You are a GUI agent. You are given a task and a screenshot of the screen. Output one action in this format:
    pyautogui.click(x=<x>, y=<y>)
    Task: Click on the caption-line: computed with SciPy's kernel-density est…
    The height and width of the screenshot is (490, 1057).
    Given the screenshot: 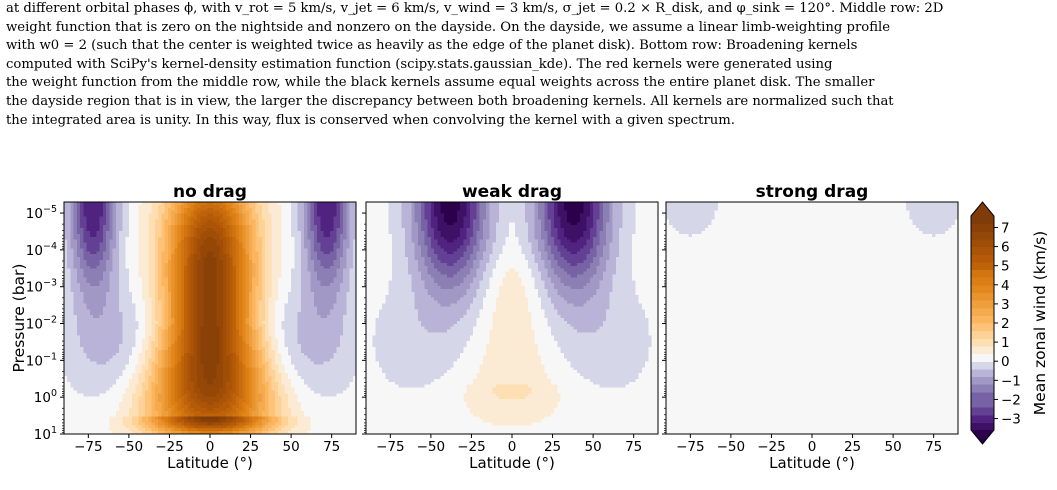 What is the action you would take?
    pyautogui.click(x=528, y=65)
    